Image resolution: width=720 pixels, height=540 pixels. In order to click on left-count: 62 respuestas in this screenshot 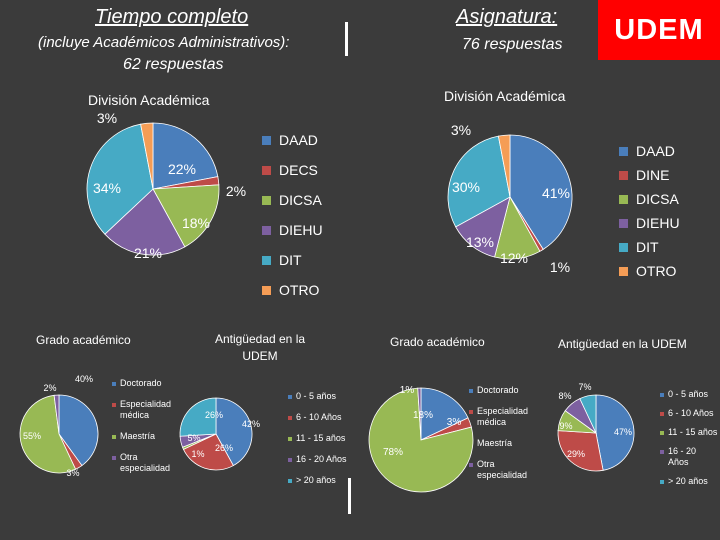, I will do `click(173, 64)`.